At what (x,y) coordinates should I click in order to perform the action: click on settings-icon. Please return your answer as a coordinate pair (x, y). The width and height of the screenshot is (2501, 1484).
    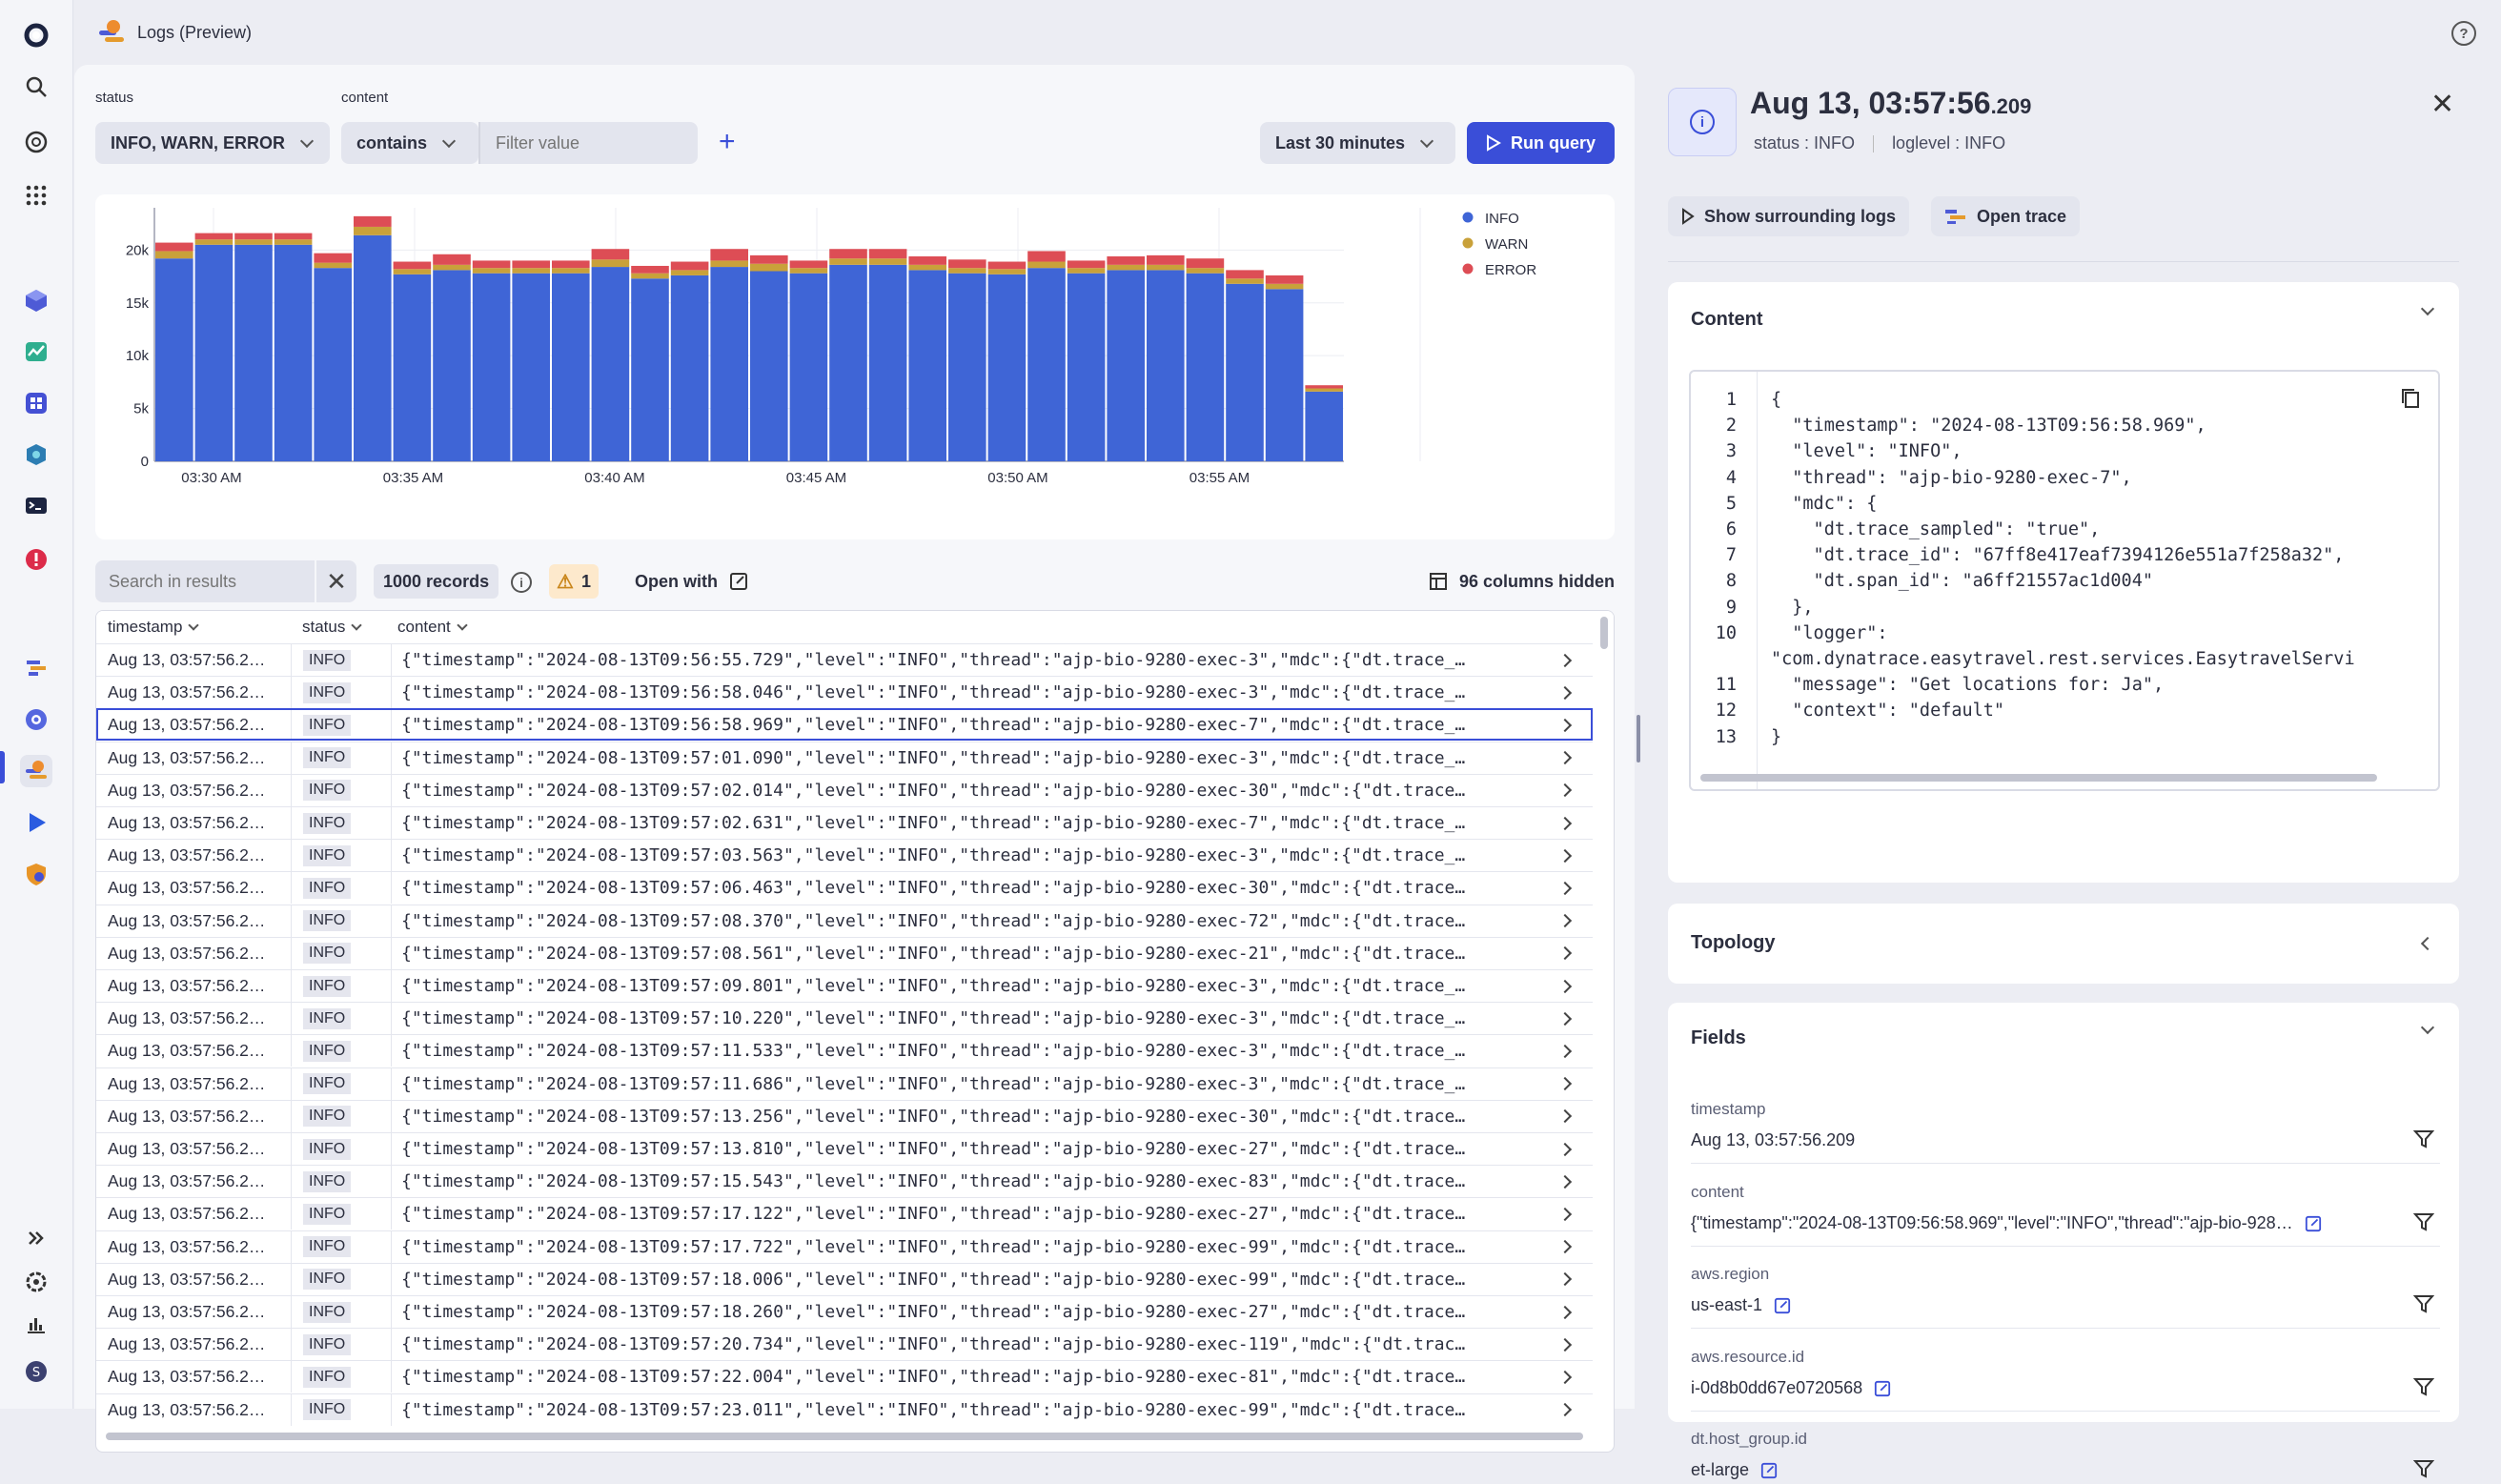
    Looking at the image, I should click on (36, 1282).